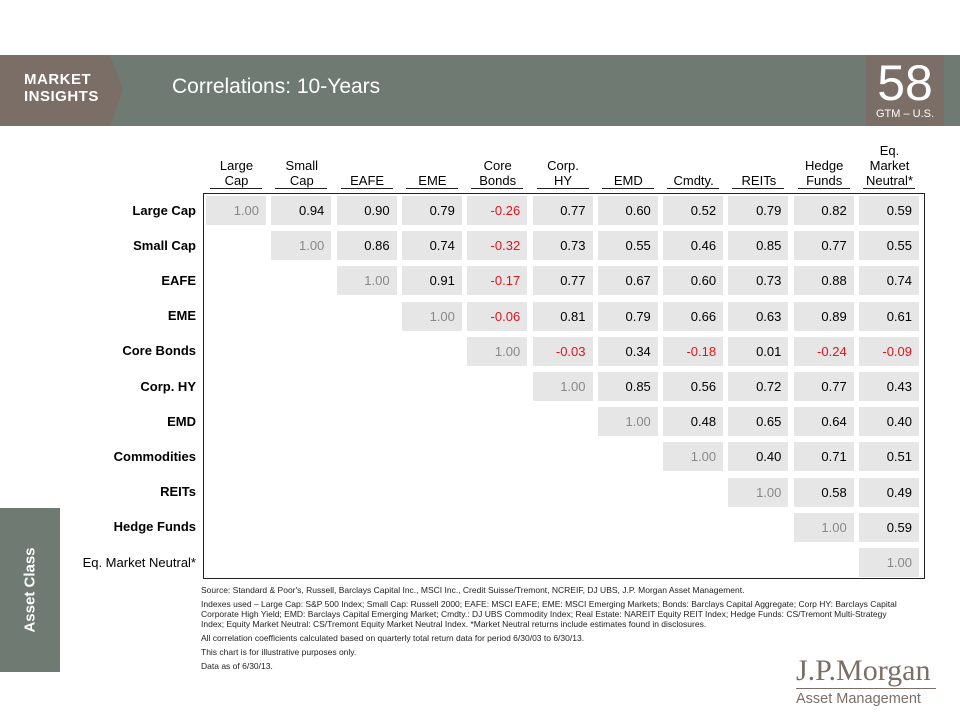 The height and width of the screenshot is (720, 960). What do you see at coordinates (823, 422) in the screenshot?
I see `correlation-cell: 0.64` at bounding box center [823, 422].